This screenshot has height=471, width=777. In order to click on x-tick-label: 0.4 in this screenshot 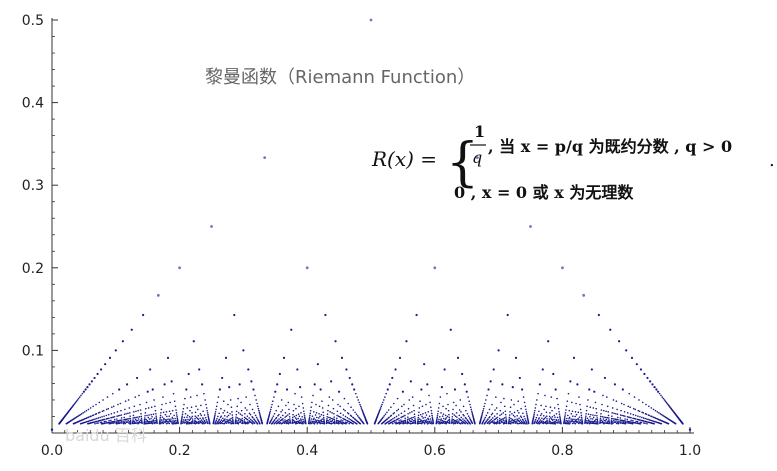, I will do `click(307, 451)`.